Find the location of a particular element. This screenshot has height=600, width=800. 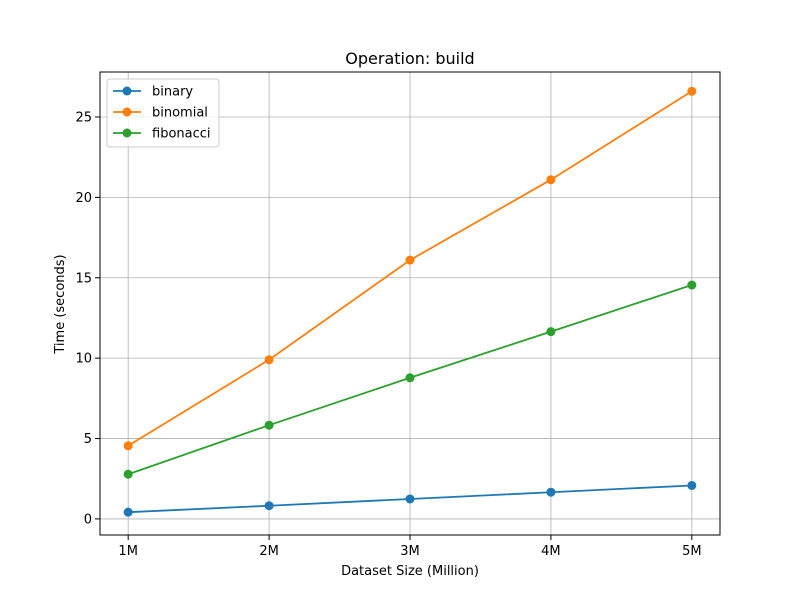

legend-label: fibonacci is located at coordinates (181, 134).